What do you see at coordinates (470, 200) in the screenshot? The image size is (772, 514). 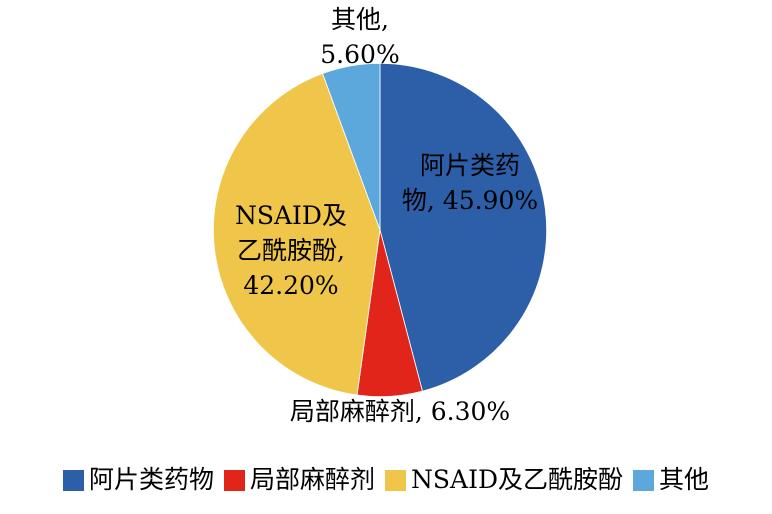 I see `data-label-line: 物, 45.90%` at bounding box center [470, 200].